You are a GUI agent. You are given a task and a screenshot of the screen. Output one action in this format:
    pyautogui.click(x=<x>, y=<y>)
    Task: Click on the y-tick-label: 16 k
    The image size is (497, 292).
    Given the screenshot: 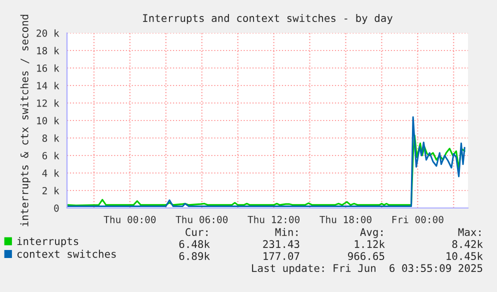 What is the action you would take?
    pyautogui.click(x=48, y=68)
    